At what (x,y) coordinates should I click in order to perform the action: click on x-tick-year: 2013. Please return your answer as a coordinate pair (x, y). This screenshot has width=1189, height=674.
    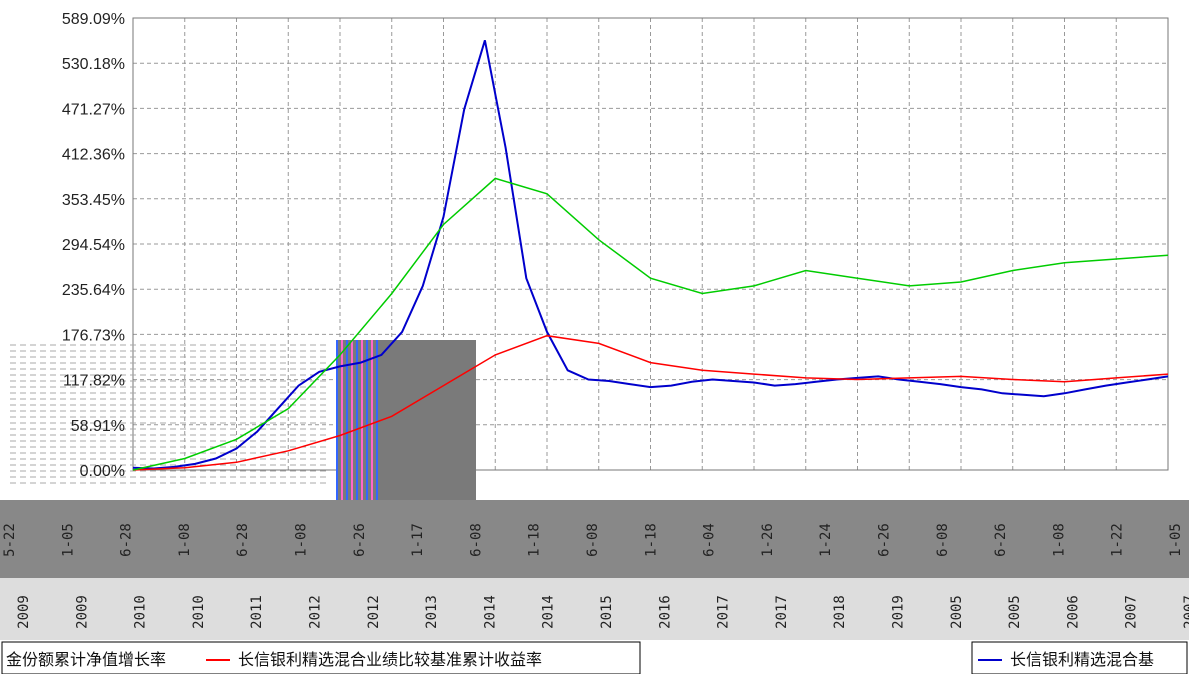
    Looking at the image, I should click on (432, 612).